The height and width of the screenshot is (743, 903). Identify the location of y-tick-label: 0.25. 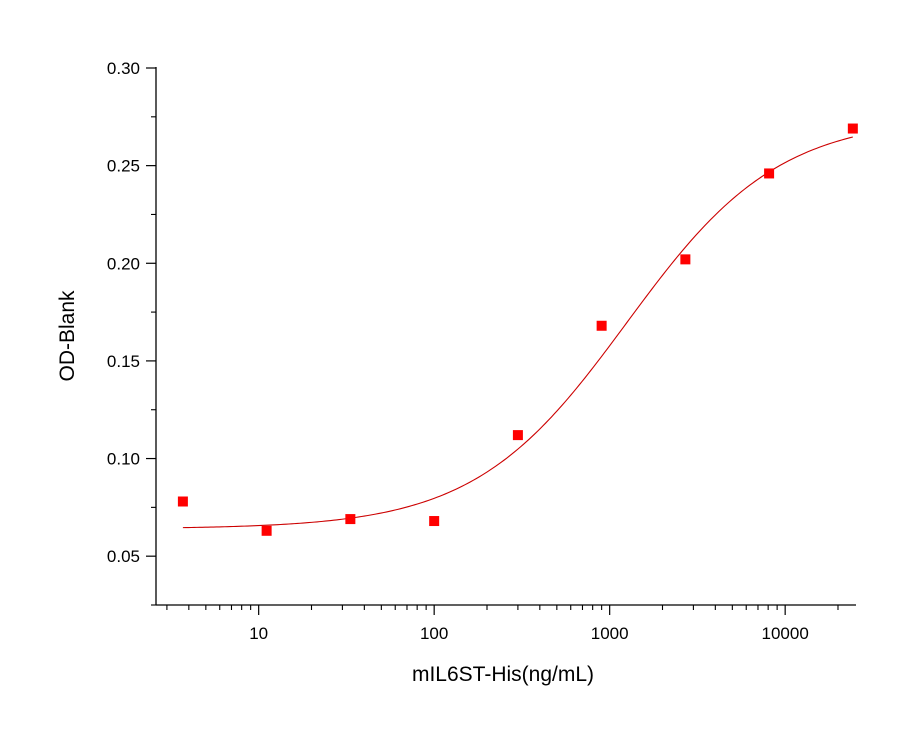
(123, 166).